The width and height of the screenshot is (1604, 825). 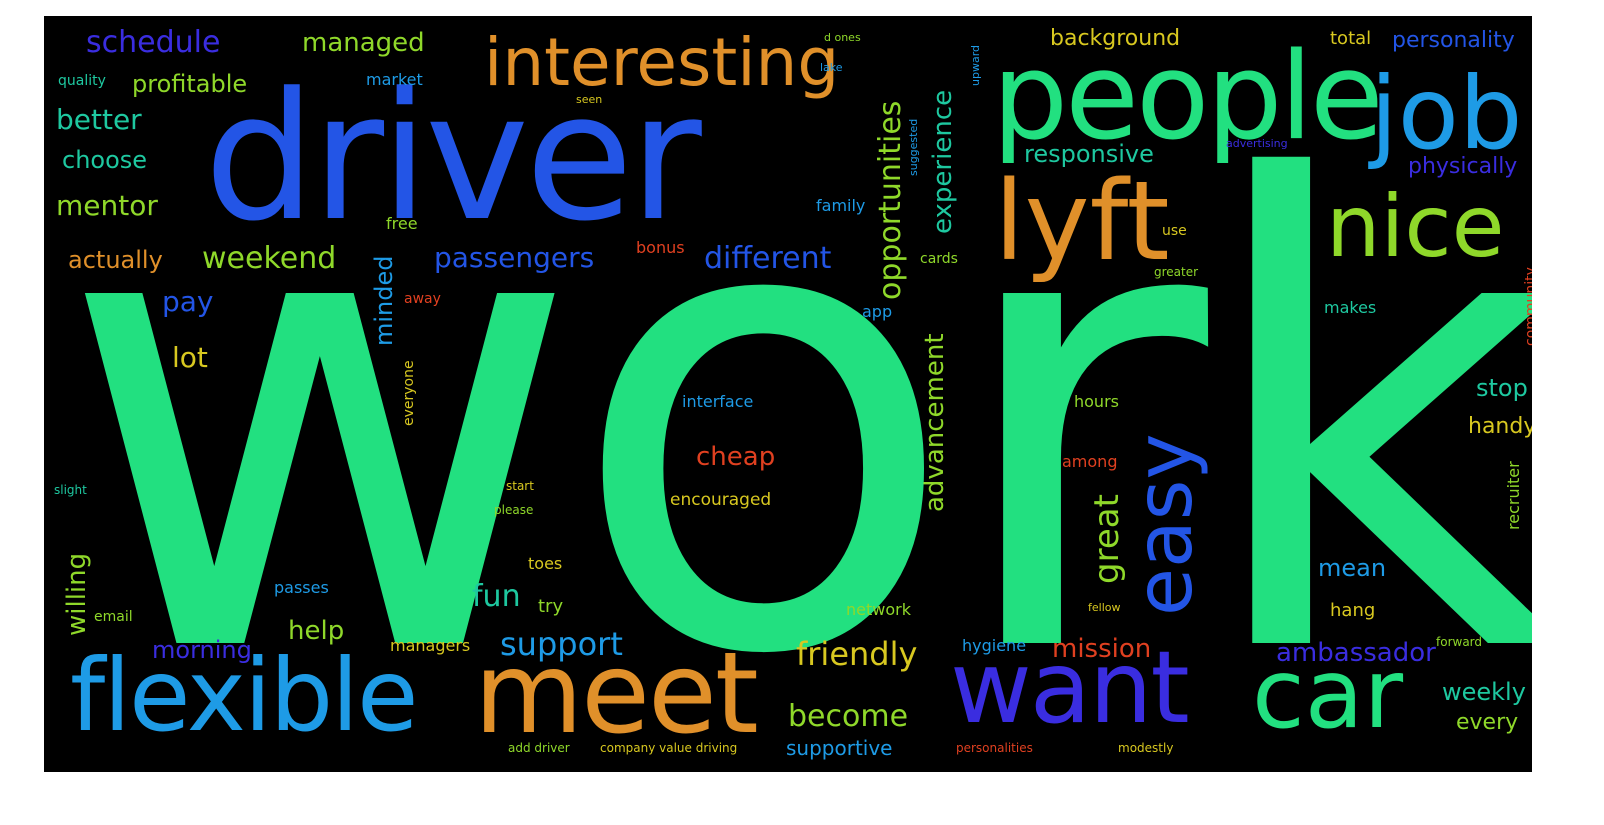 What do you see at coordinates (1104, 607) in the screenshot?
I see `word-fellow: fellow` at bounding box center [1104, 607].